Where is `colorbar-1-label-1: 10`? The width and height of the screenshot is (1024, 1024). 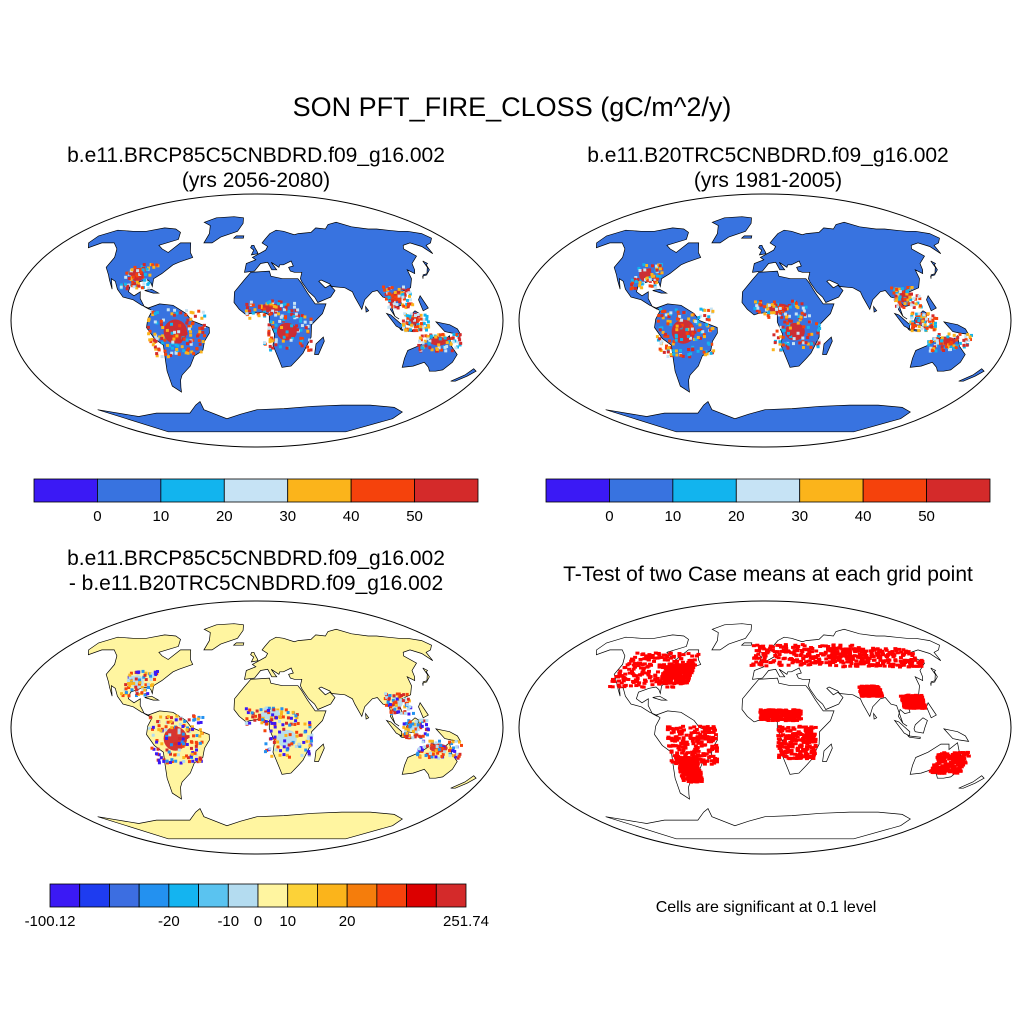
colorbar-1-label-1: 10 is located at coordinates (161, 516).